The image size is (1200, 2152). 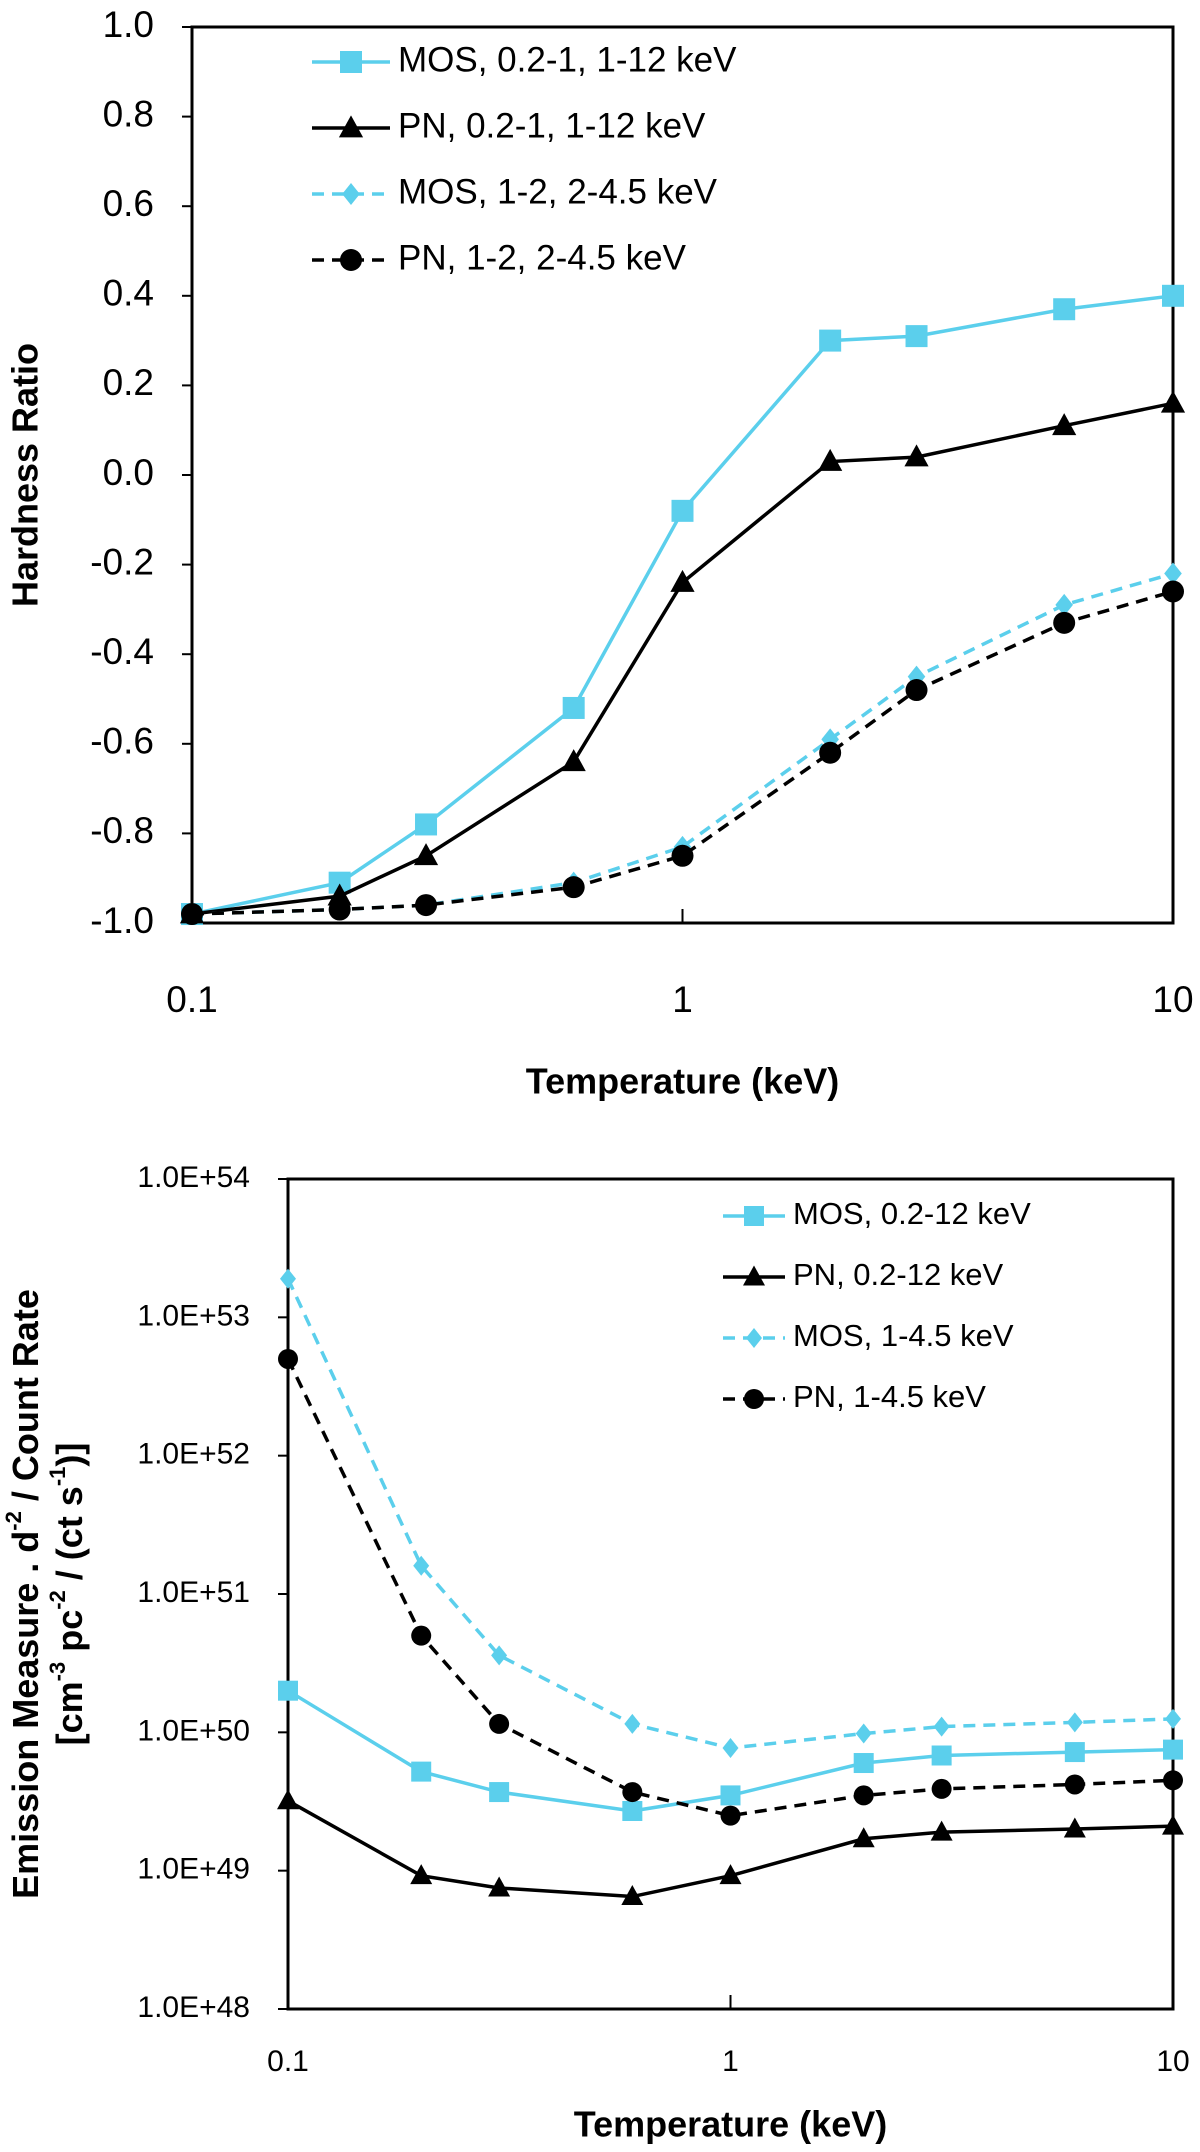 What do you see at coordinates (122, 741) in the screenshot?
I see `y-tick-label: -0.6` at bounding box center [122, 741].